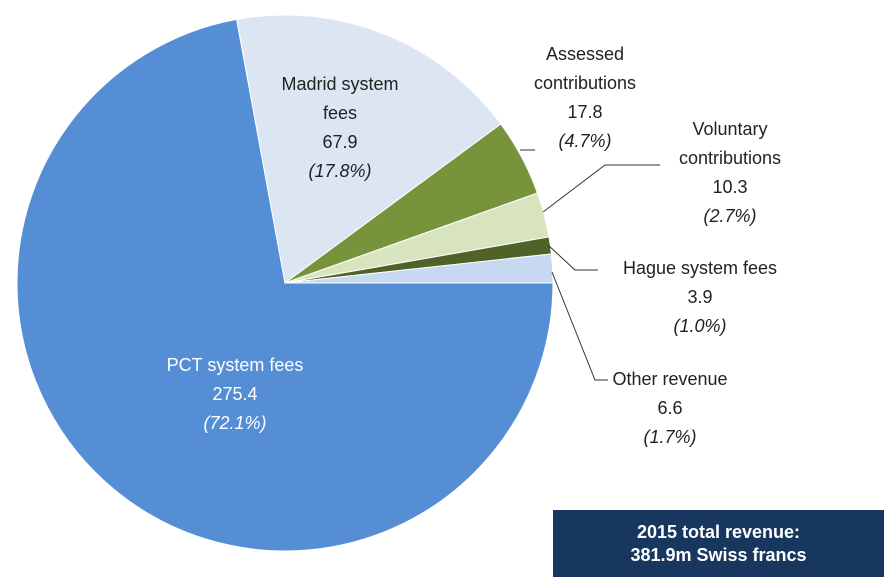 The width and height of the screenshot is (884, 577). Describe the element at coordinates (700, 326) in the screenshot. I see `percent-label: (1.0%)` at that location.